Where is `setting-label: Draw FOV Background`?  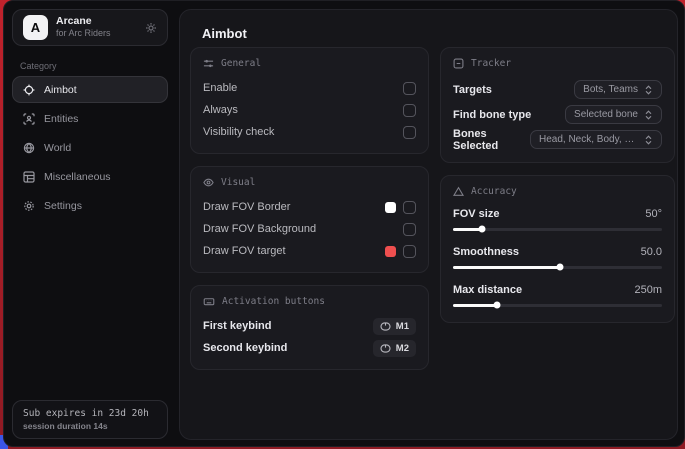
setting-label: Draw FOV Background is located at coordinates (260, 229).